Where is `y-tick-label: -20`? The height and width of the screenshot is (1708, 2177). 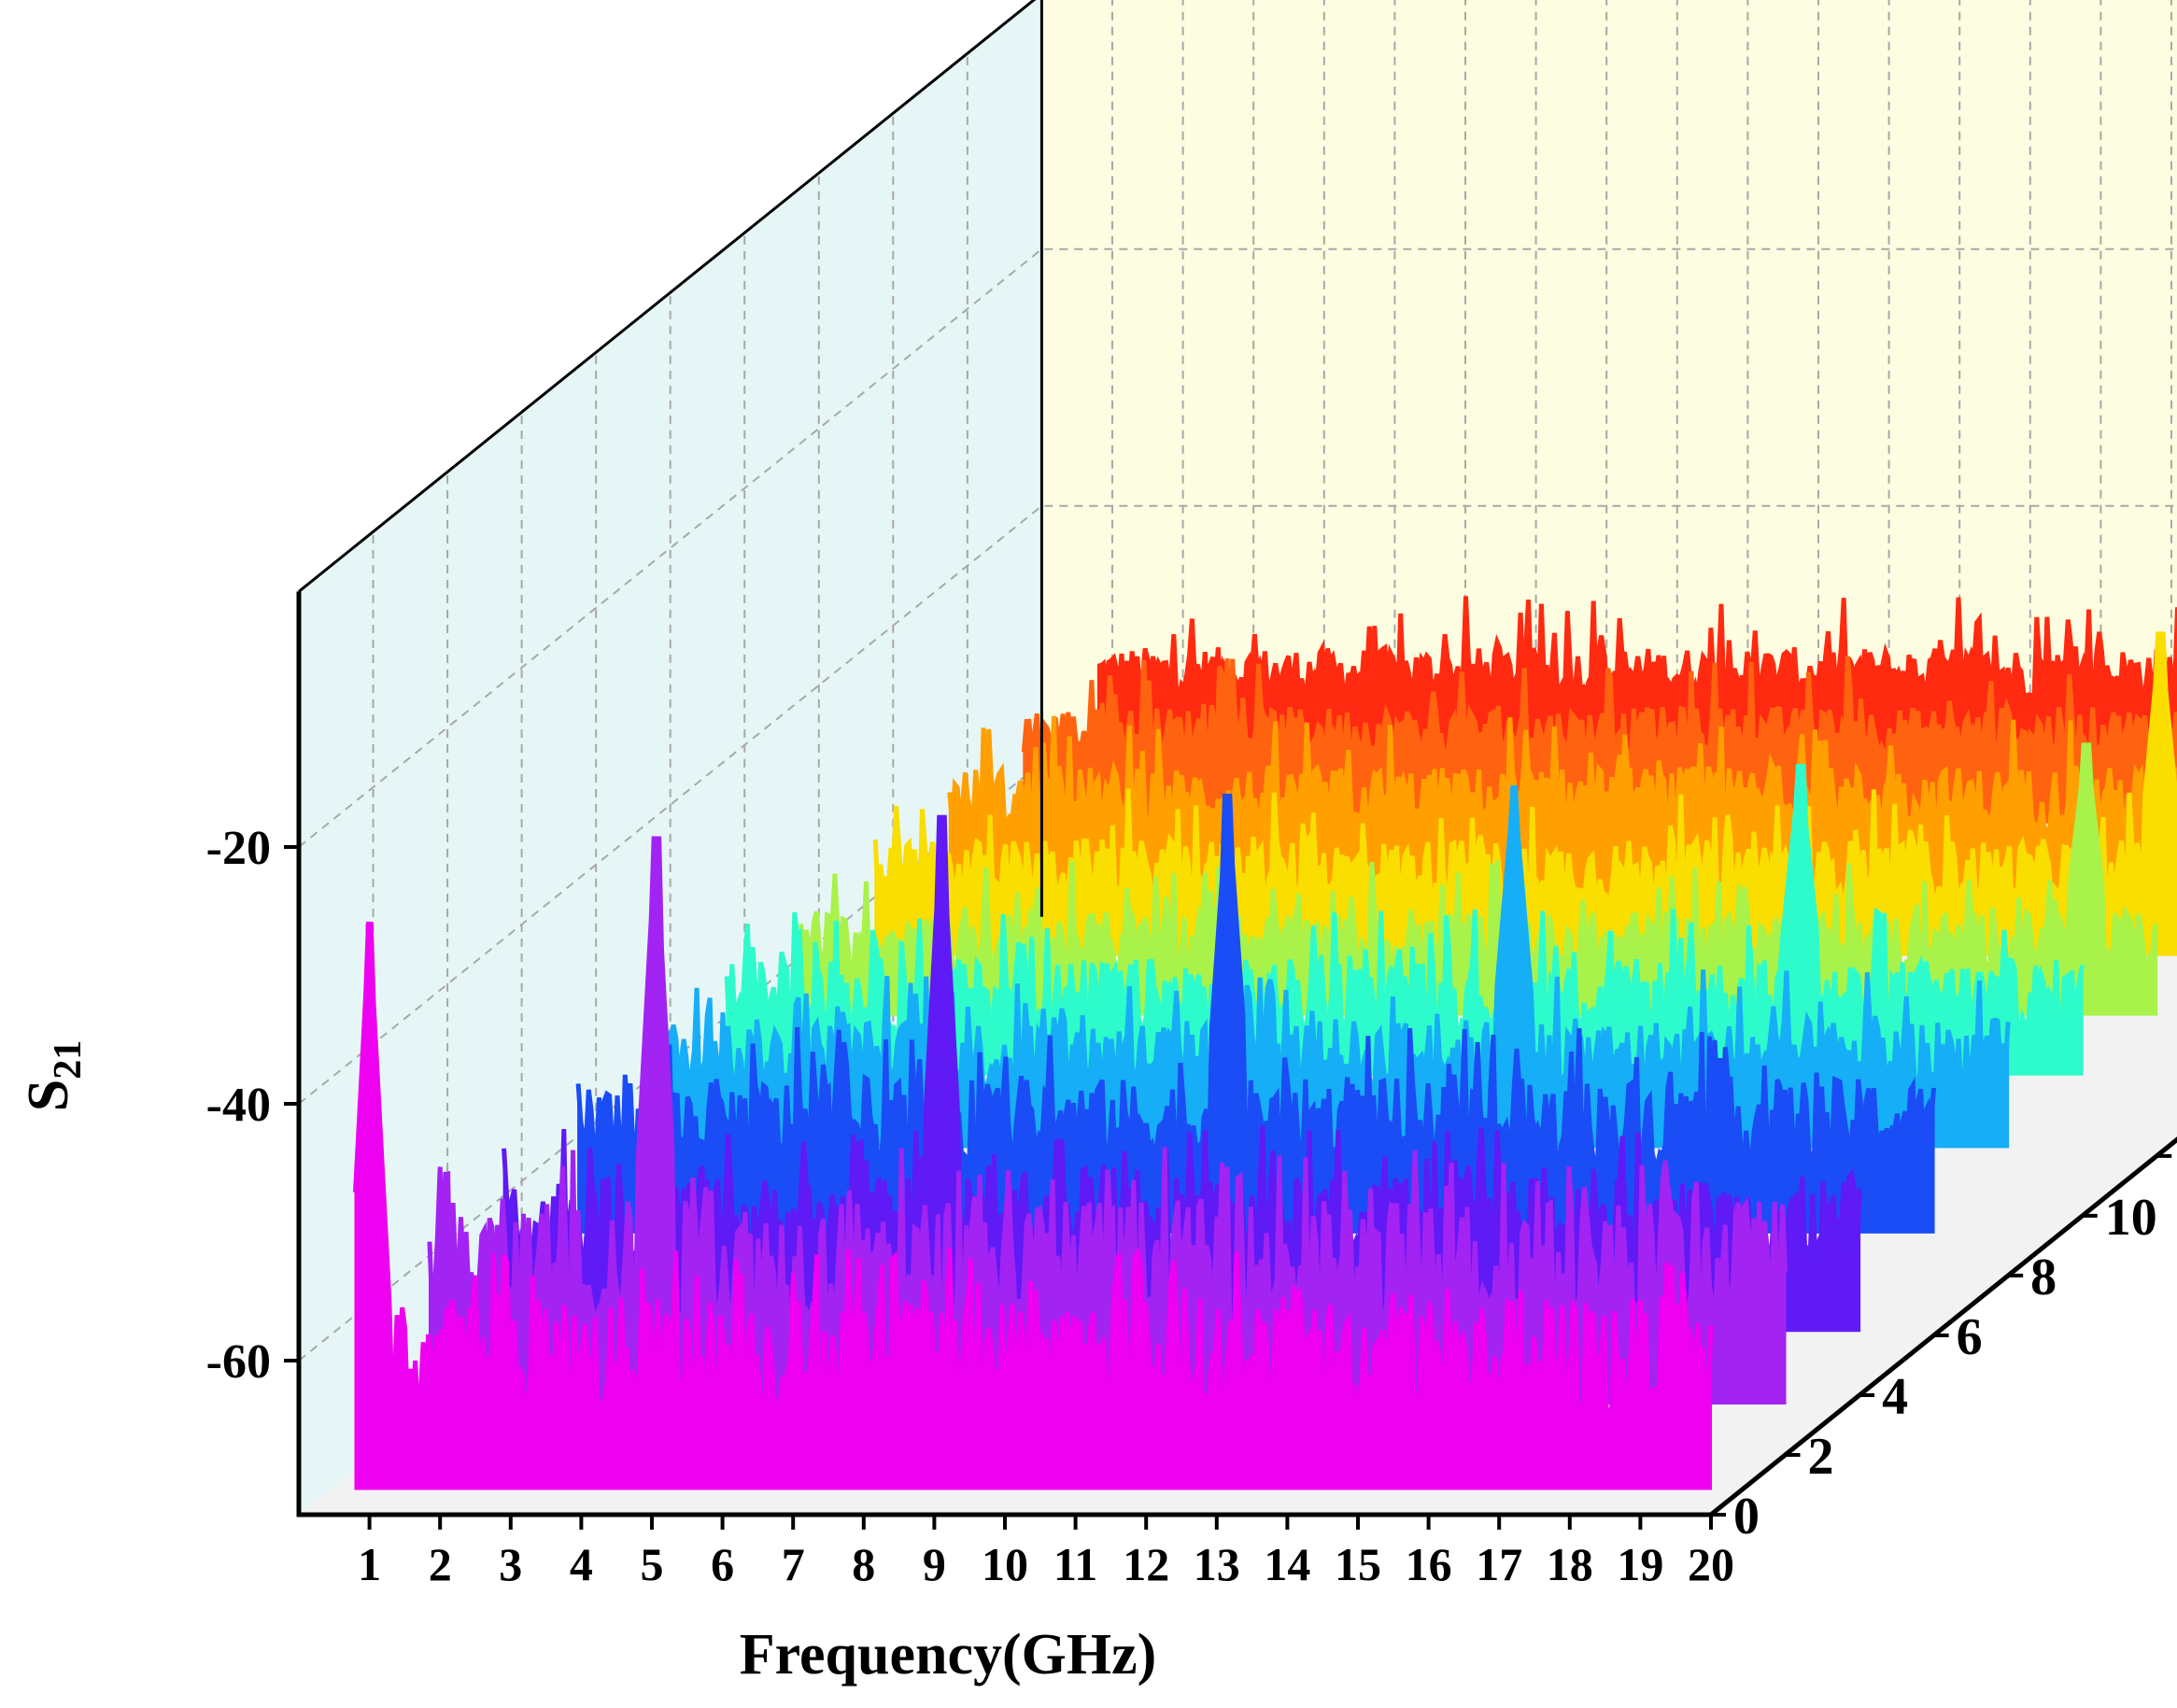
y-tick-label: -20 is located at coordinates (238, 848).